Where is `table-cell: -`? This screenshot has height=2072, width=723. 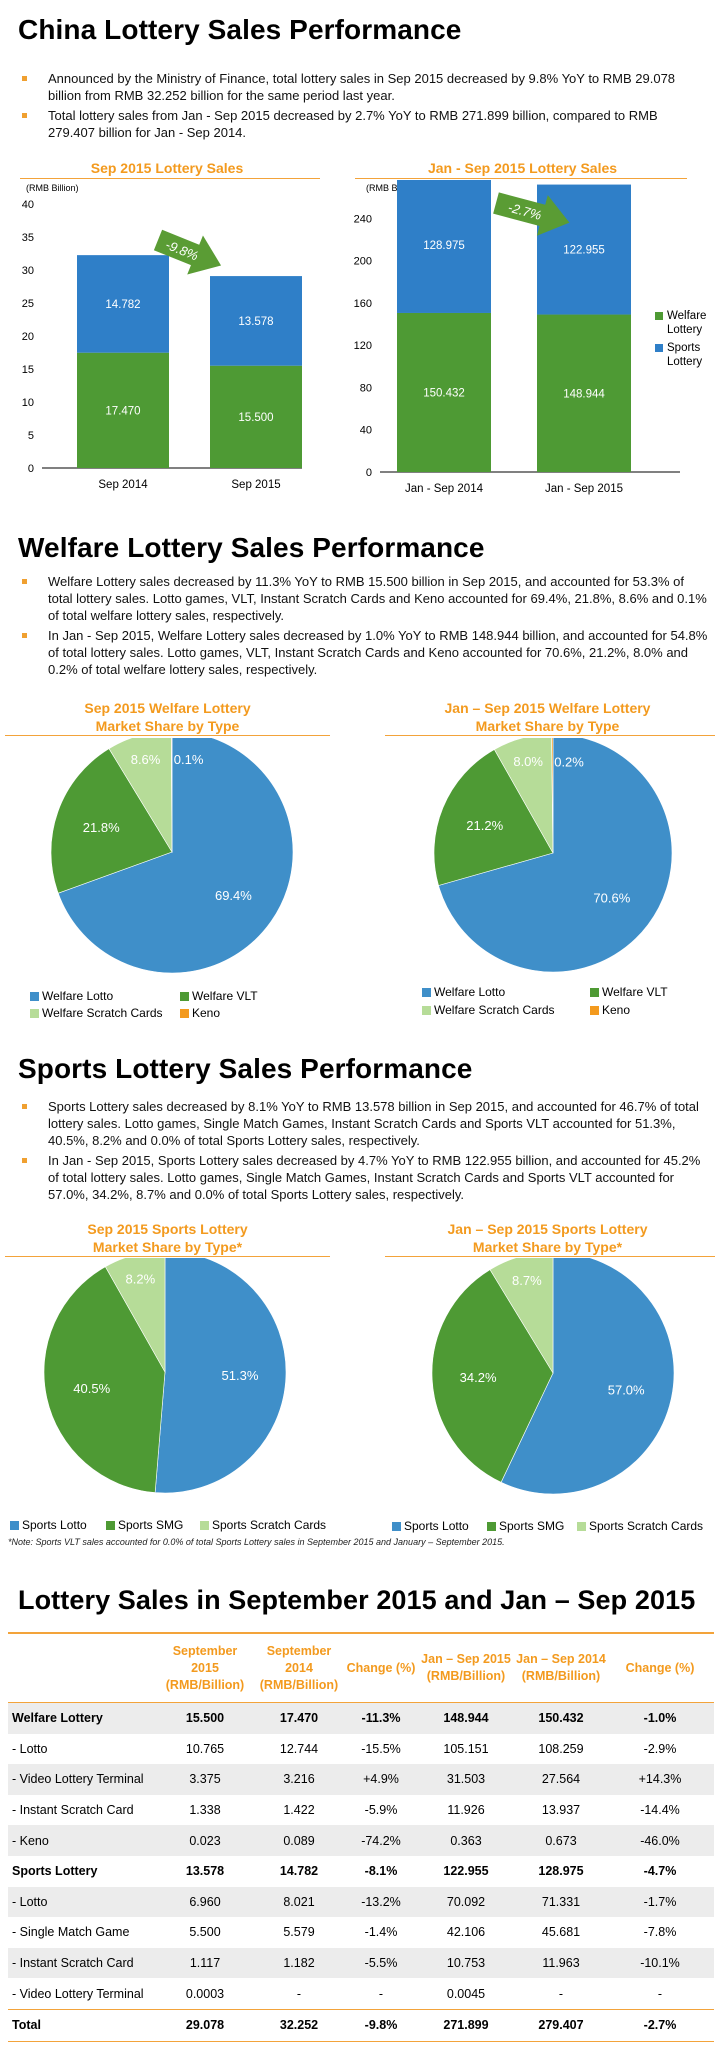 table-cell: - is located at coordinates (561, 1993).